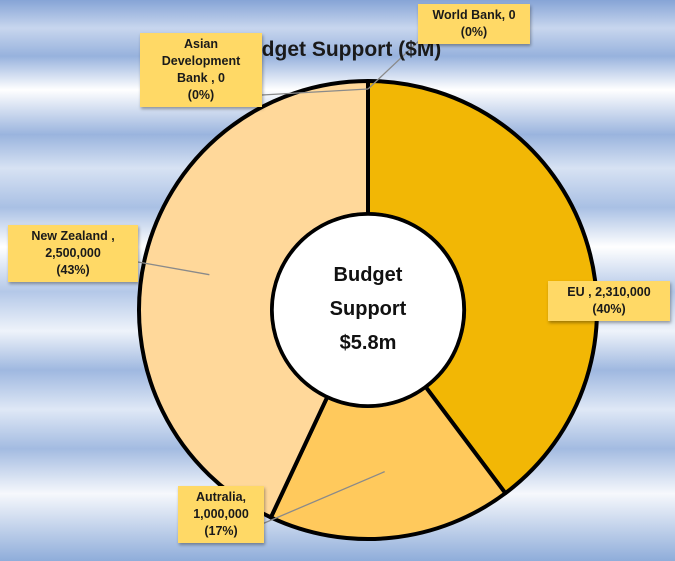 This screenshot has height=561, width=675. Describe the element at coordinates (221, 514) in the screenshot. I see `data-label-autralia: Autralia, 1,000,000 (17%)` at that location.